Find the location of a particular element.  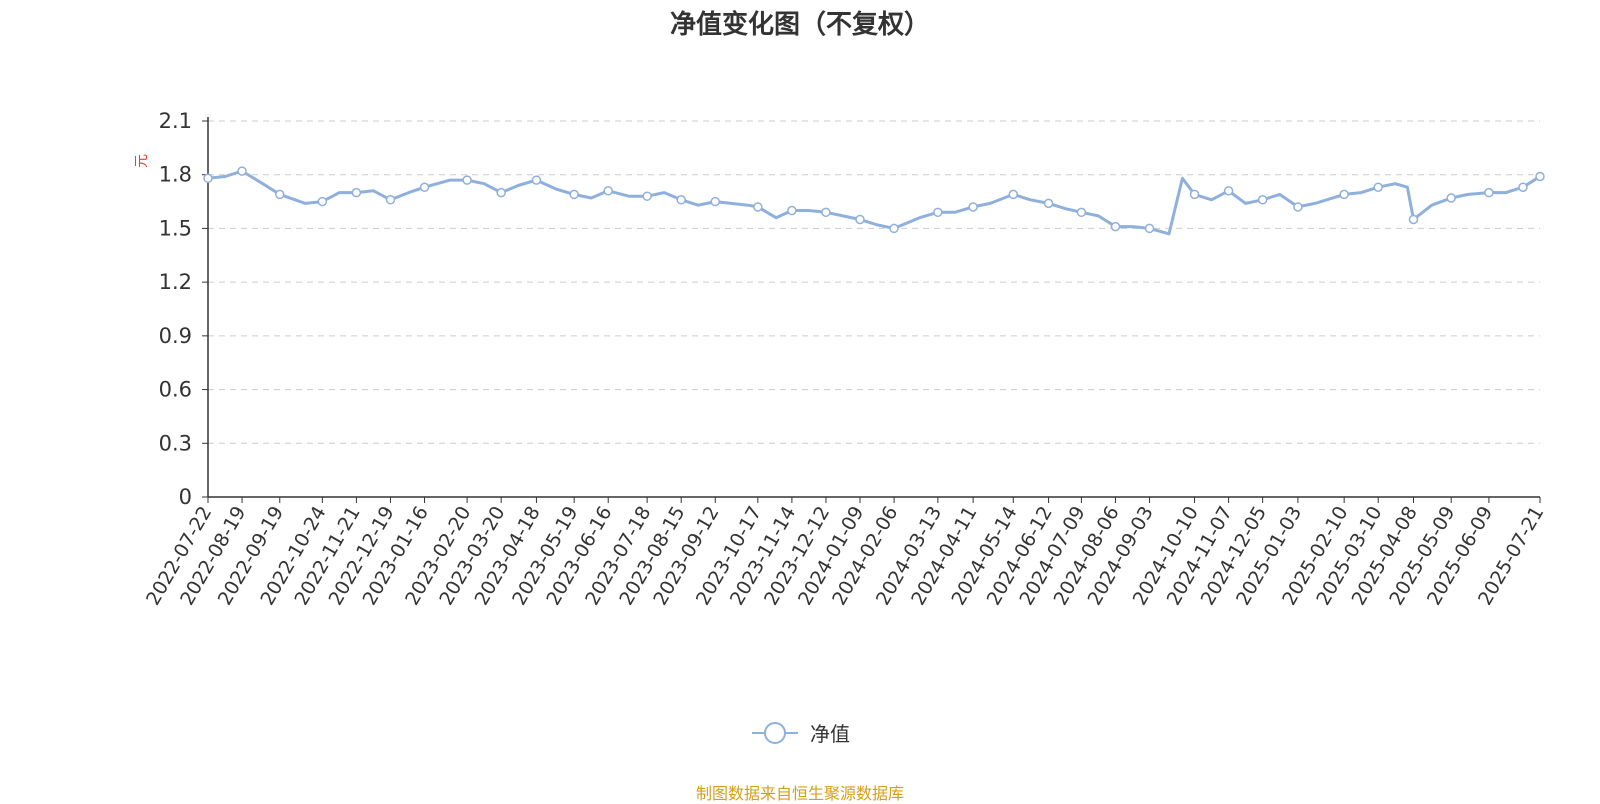

y-tick-label: 0.6 is located at coordinates (175, 390).